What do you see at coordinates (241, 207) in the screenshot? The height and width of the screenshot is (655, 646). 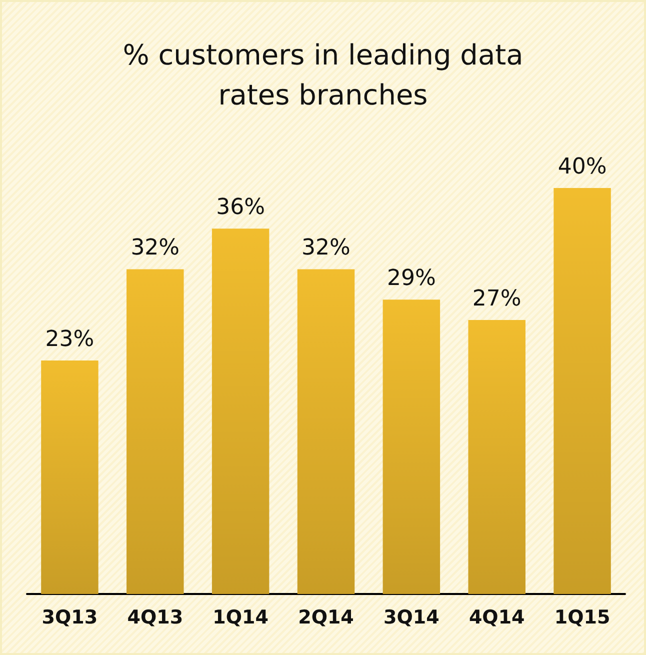 I see `data-label: 36%` at bounding box center [241, 207].